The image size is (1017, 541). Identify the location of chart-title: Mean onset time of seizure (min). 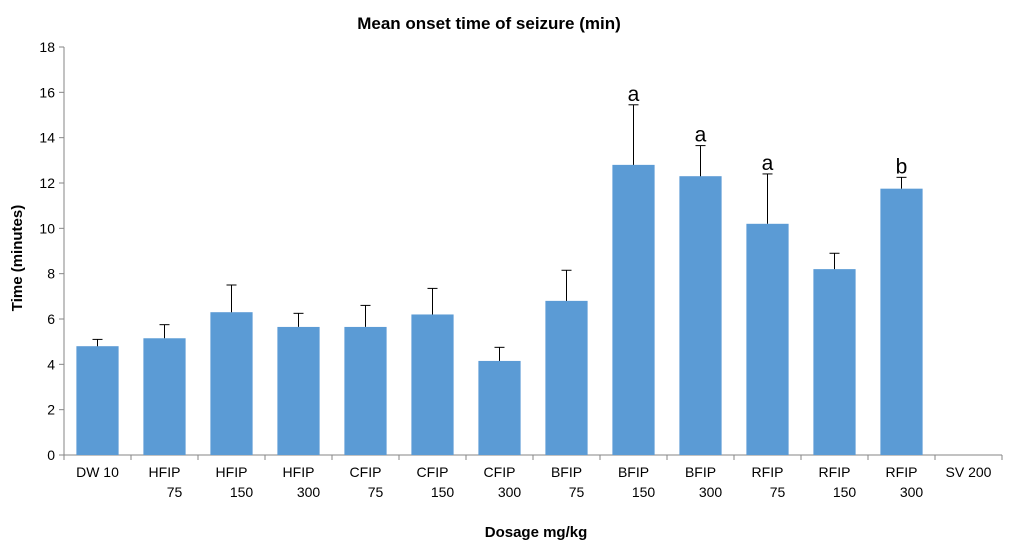
(489, 23).